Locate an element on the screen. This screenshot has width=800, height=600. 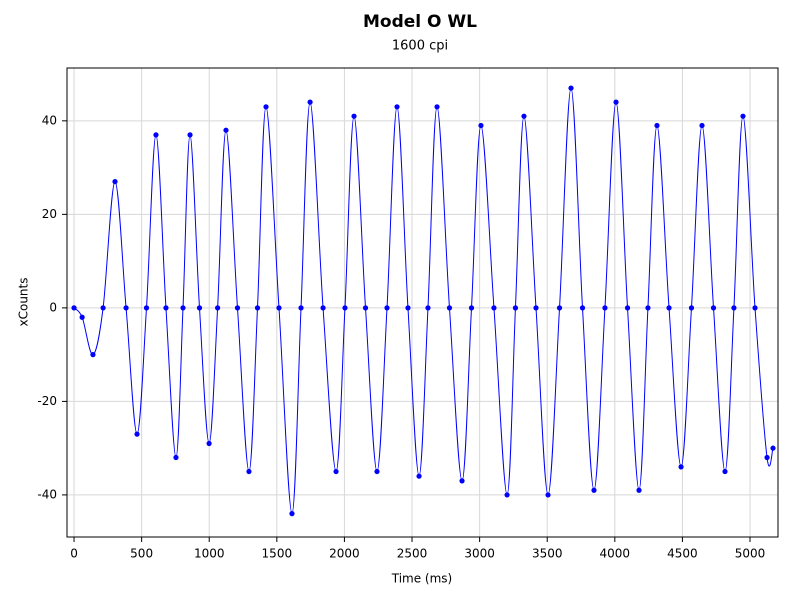
chart-subtitle: 1600 cpi is located at coordinates (420, 46).